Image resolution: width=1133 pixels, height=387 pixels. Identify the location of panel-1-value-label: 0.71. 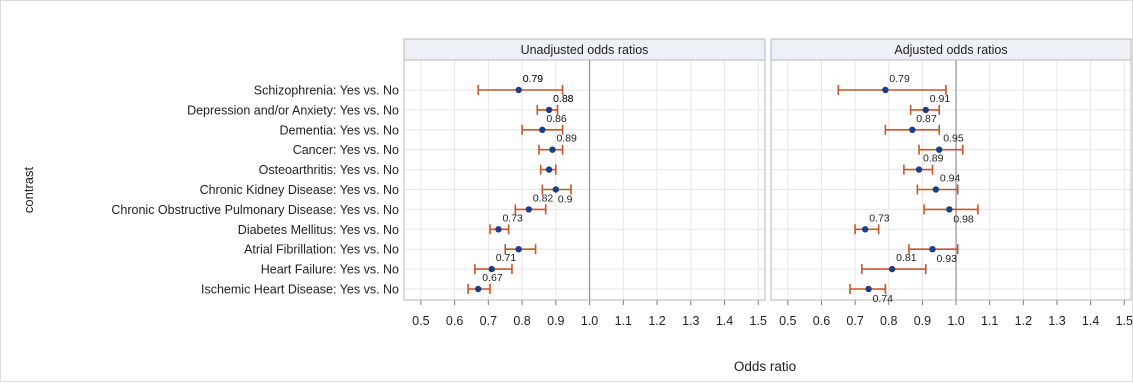
(506, 258).